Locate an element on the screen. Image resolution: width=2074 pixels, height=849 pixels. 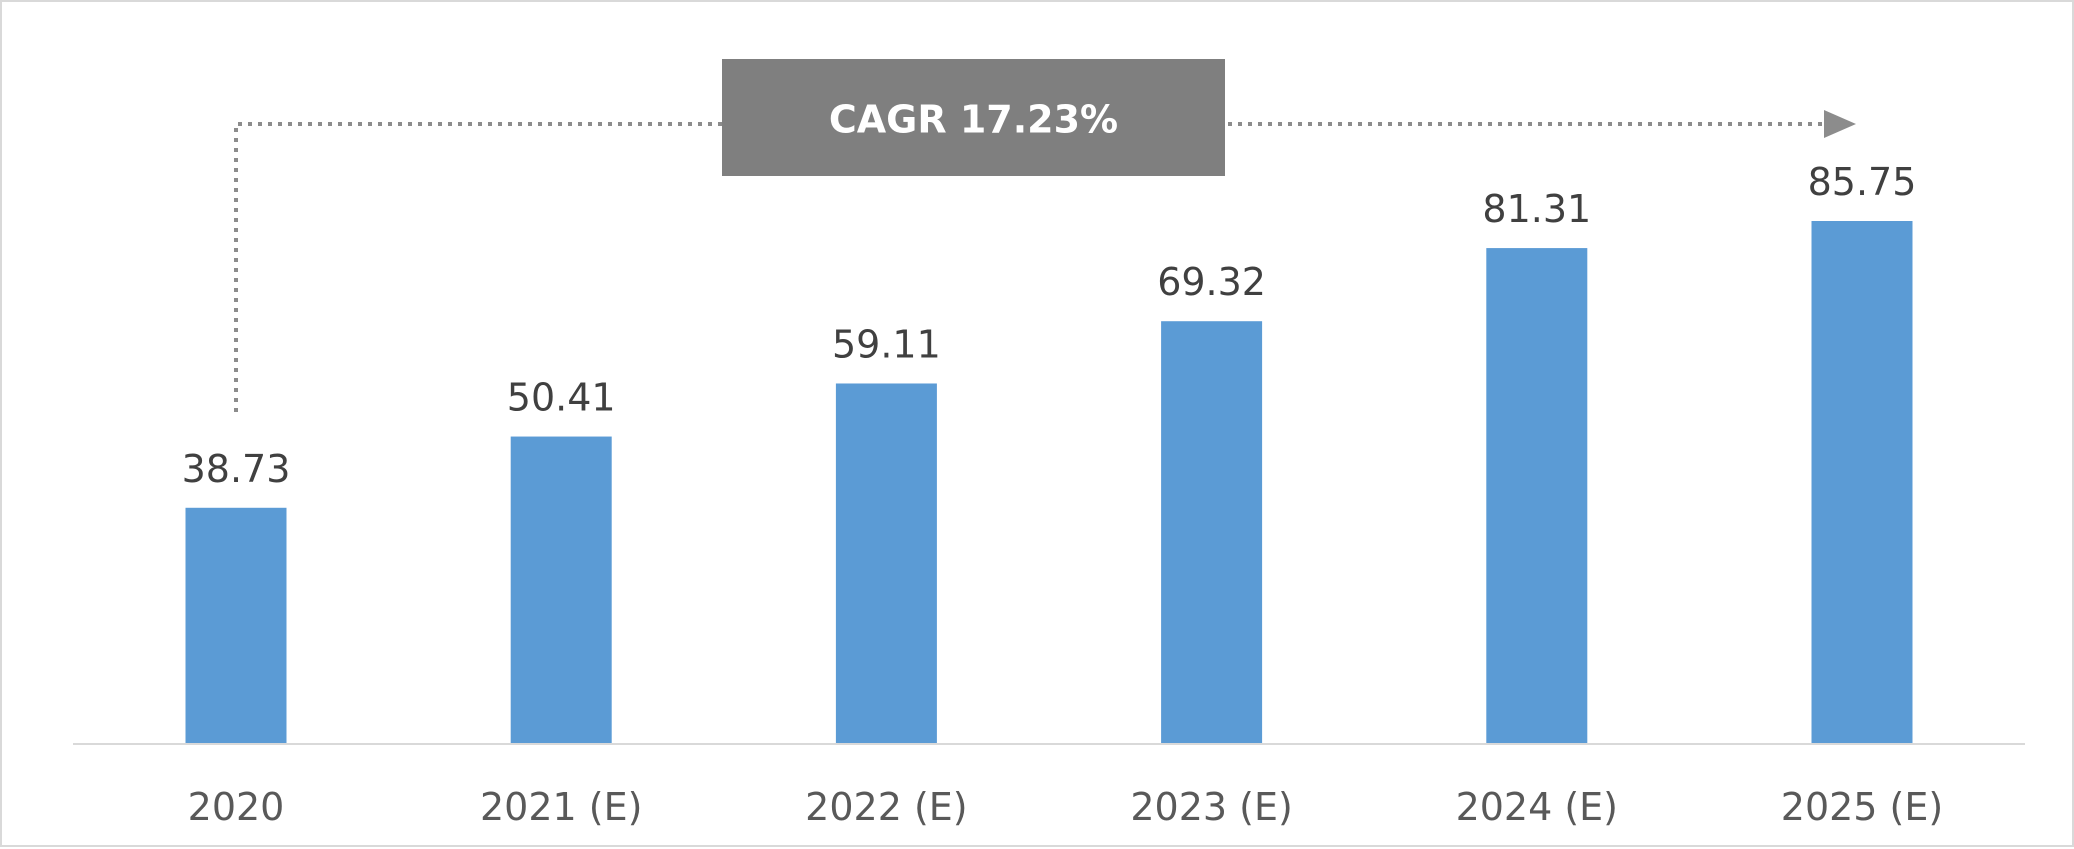
x-tick-label-0: 2020 is located at coordinates (236, 807).